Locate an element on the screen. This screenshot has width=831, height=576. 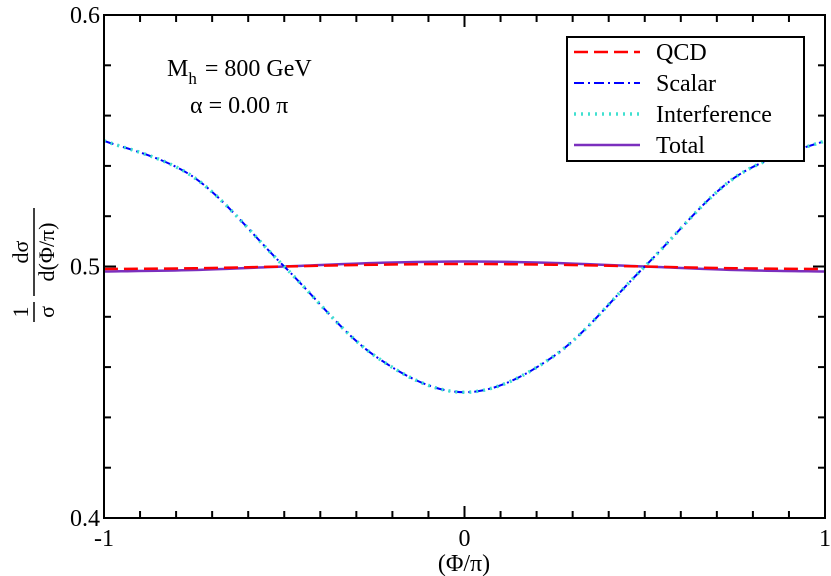
y-tick-labels: 0.4 0.5 0.6 is located at coordinates (85, 267).